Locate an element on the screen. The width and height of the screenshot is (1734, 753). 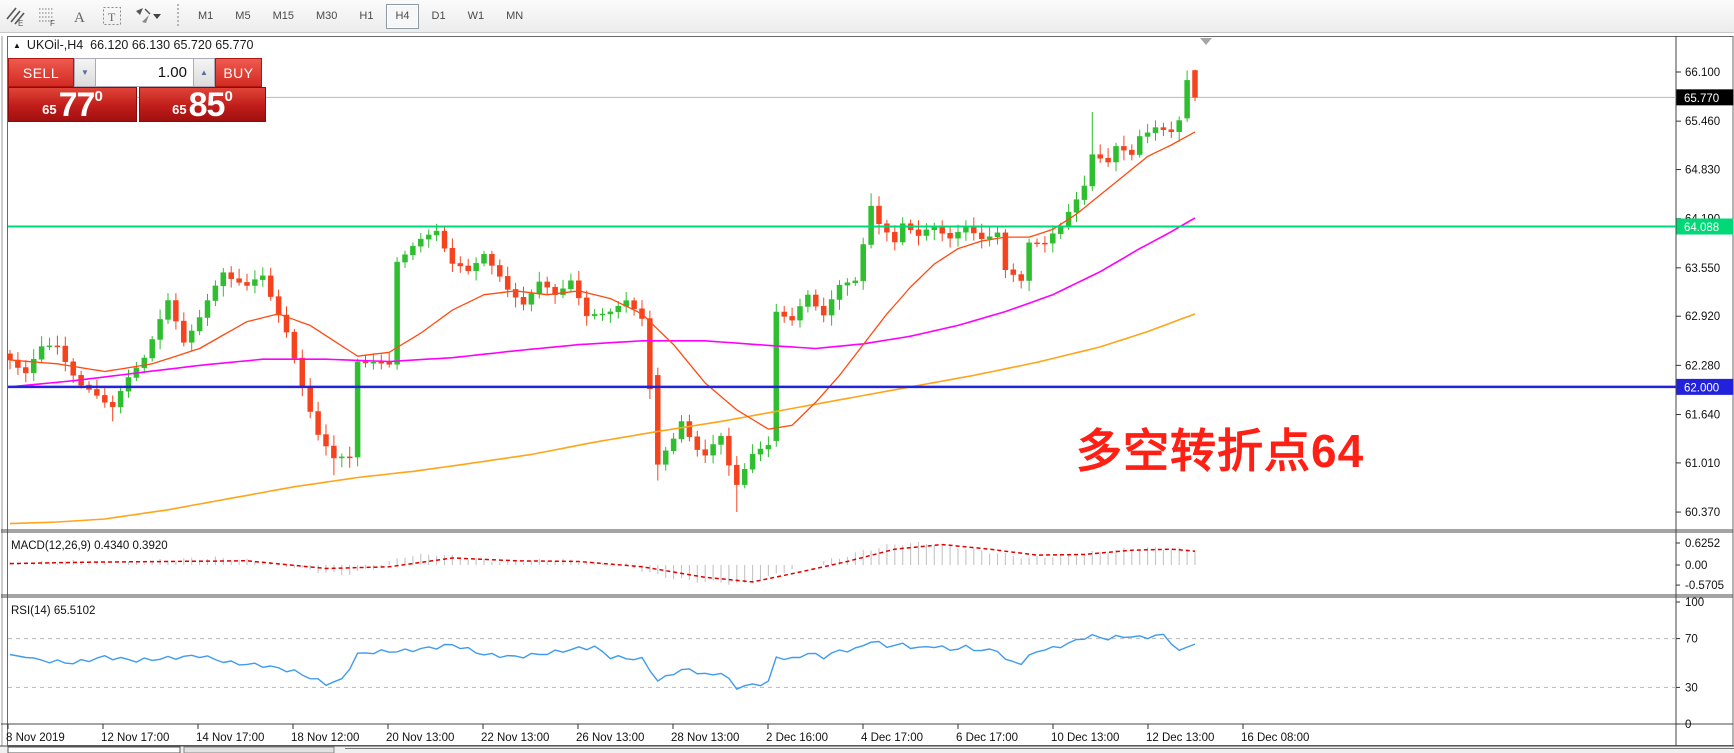
svg-text: MACD(12,26,9) 0.4340 0.3920 is located at coordinates (89, 546).